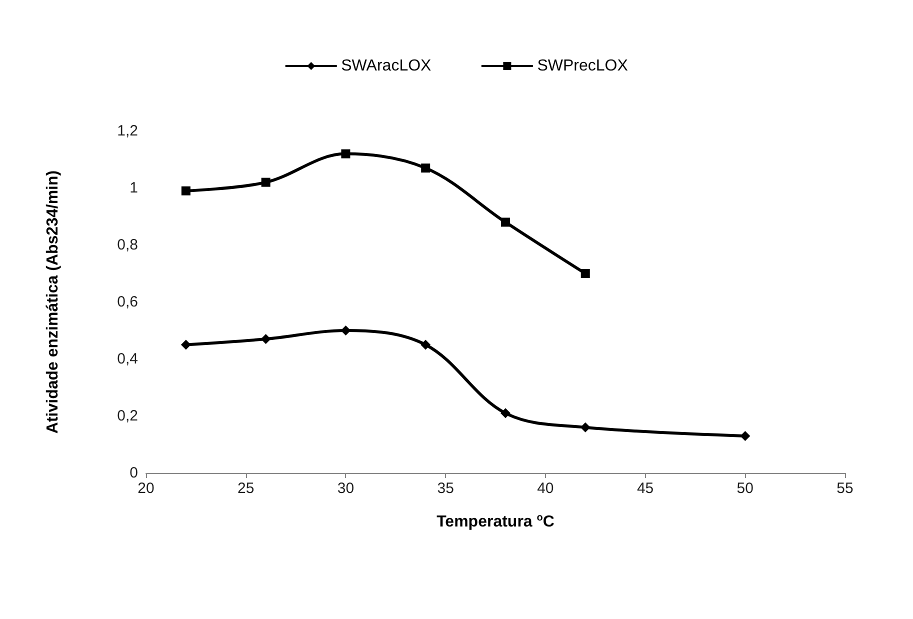 This screenshot has height=619, width=913. Describe the element at coordinates (134, 188) in the screenshot. I see `y-tick-label: 1` at that location.